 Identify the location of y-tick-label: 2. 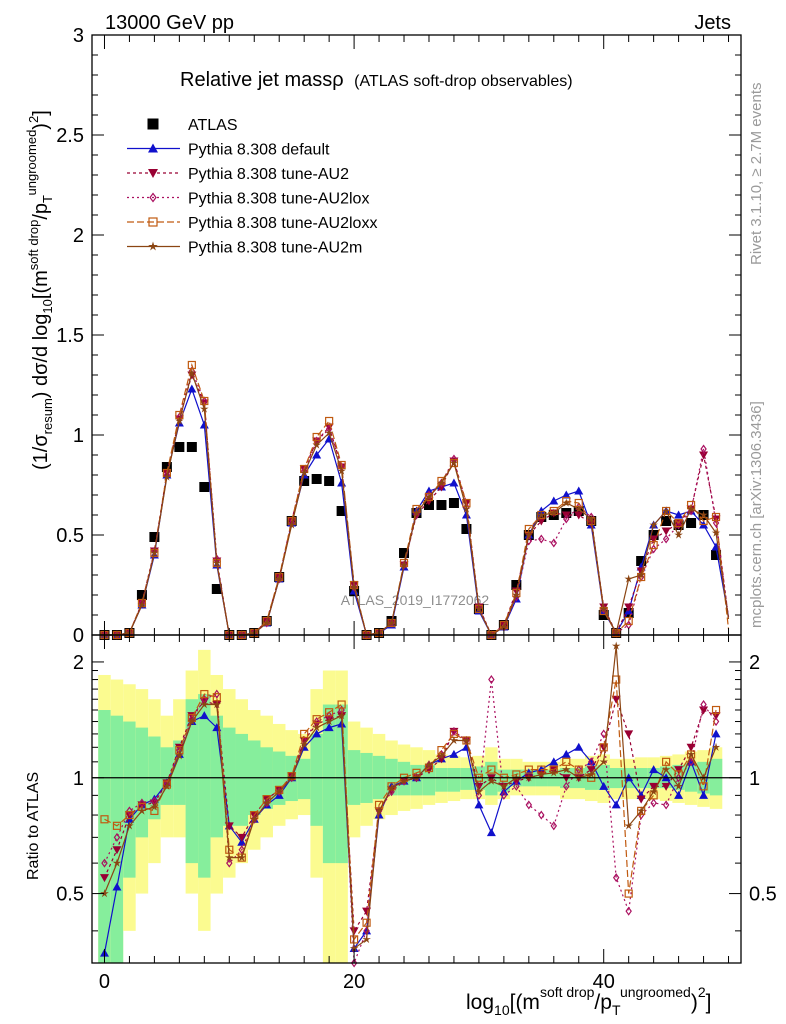
(78, 236).